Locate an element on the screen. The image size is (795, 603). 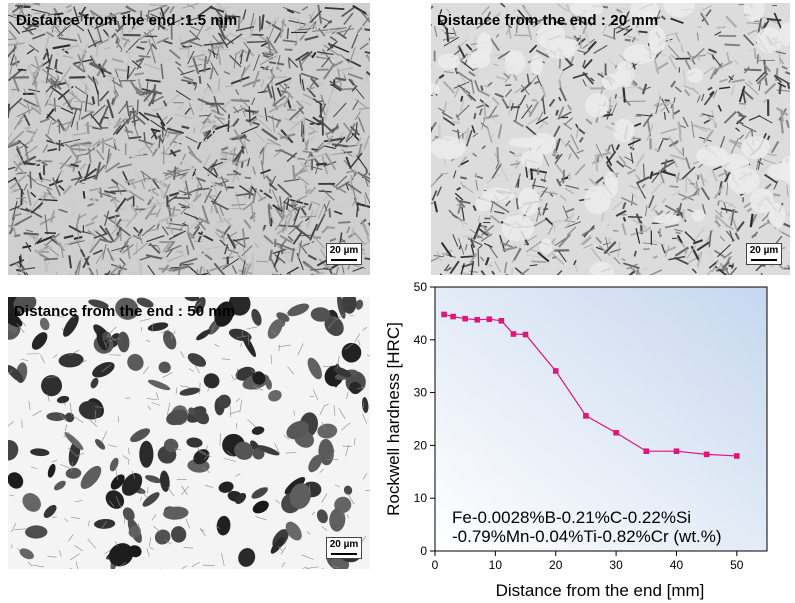
y-axis: 0 10 20 30 40 50 is located at coordinates (424, 419).